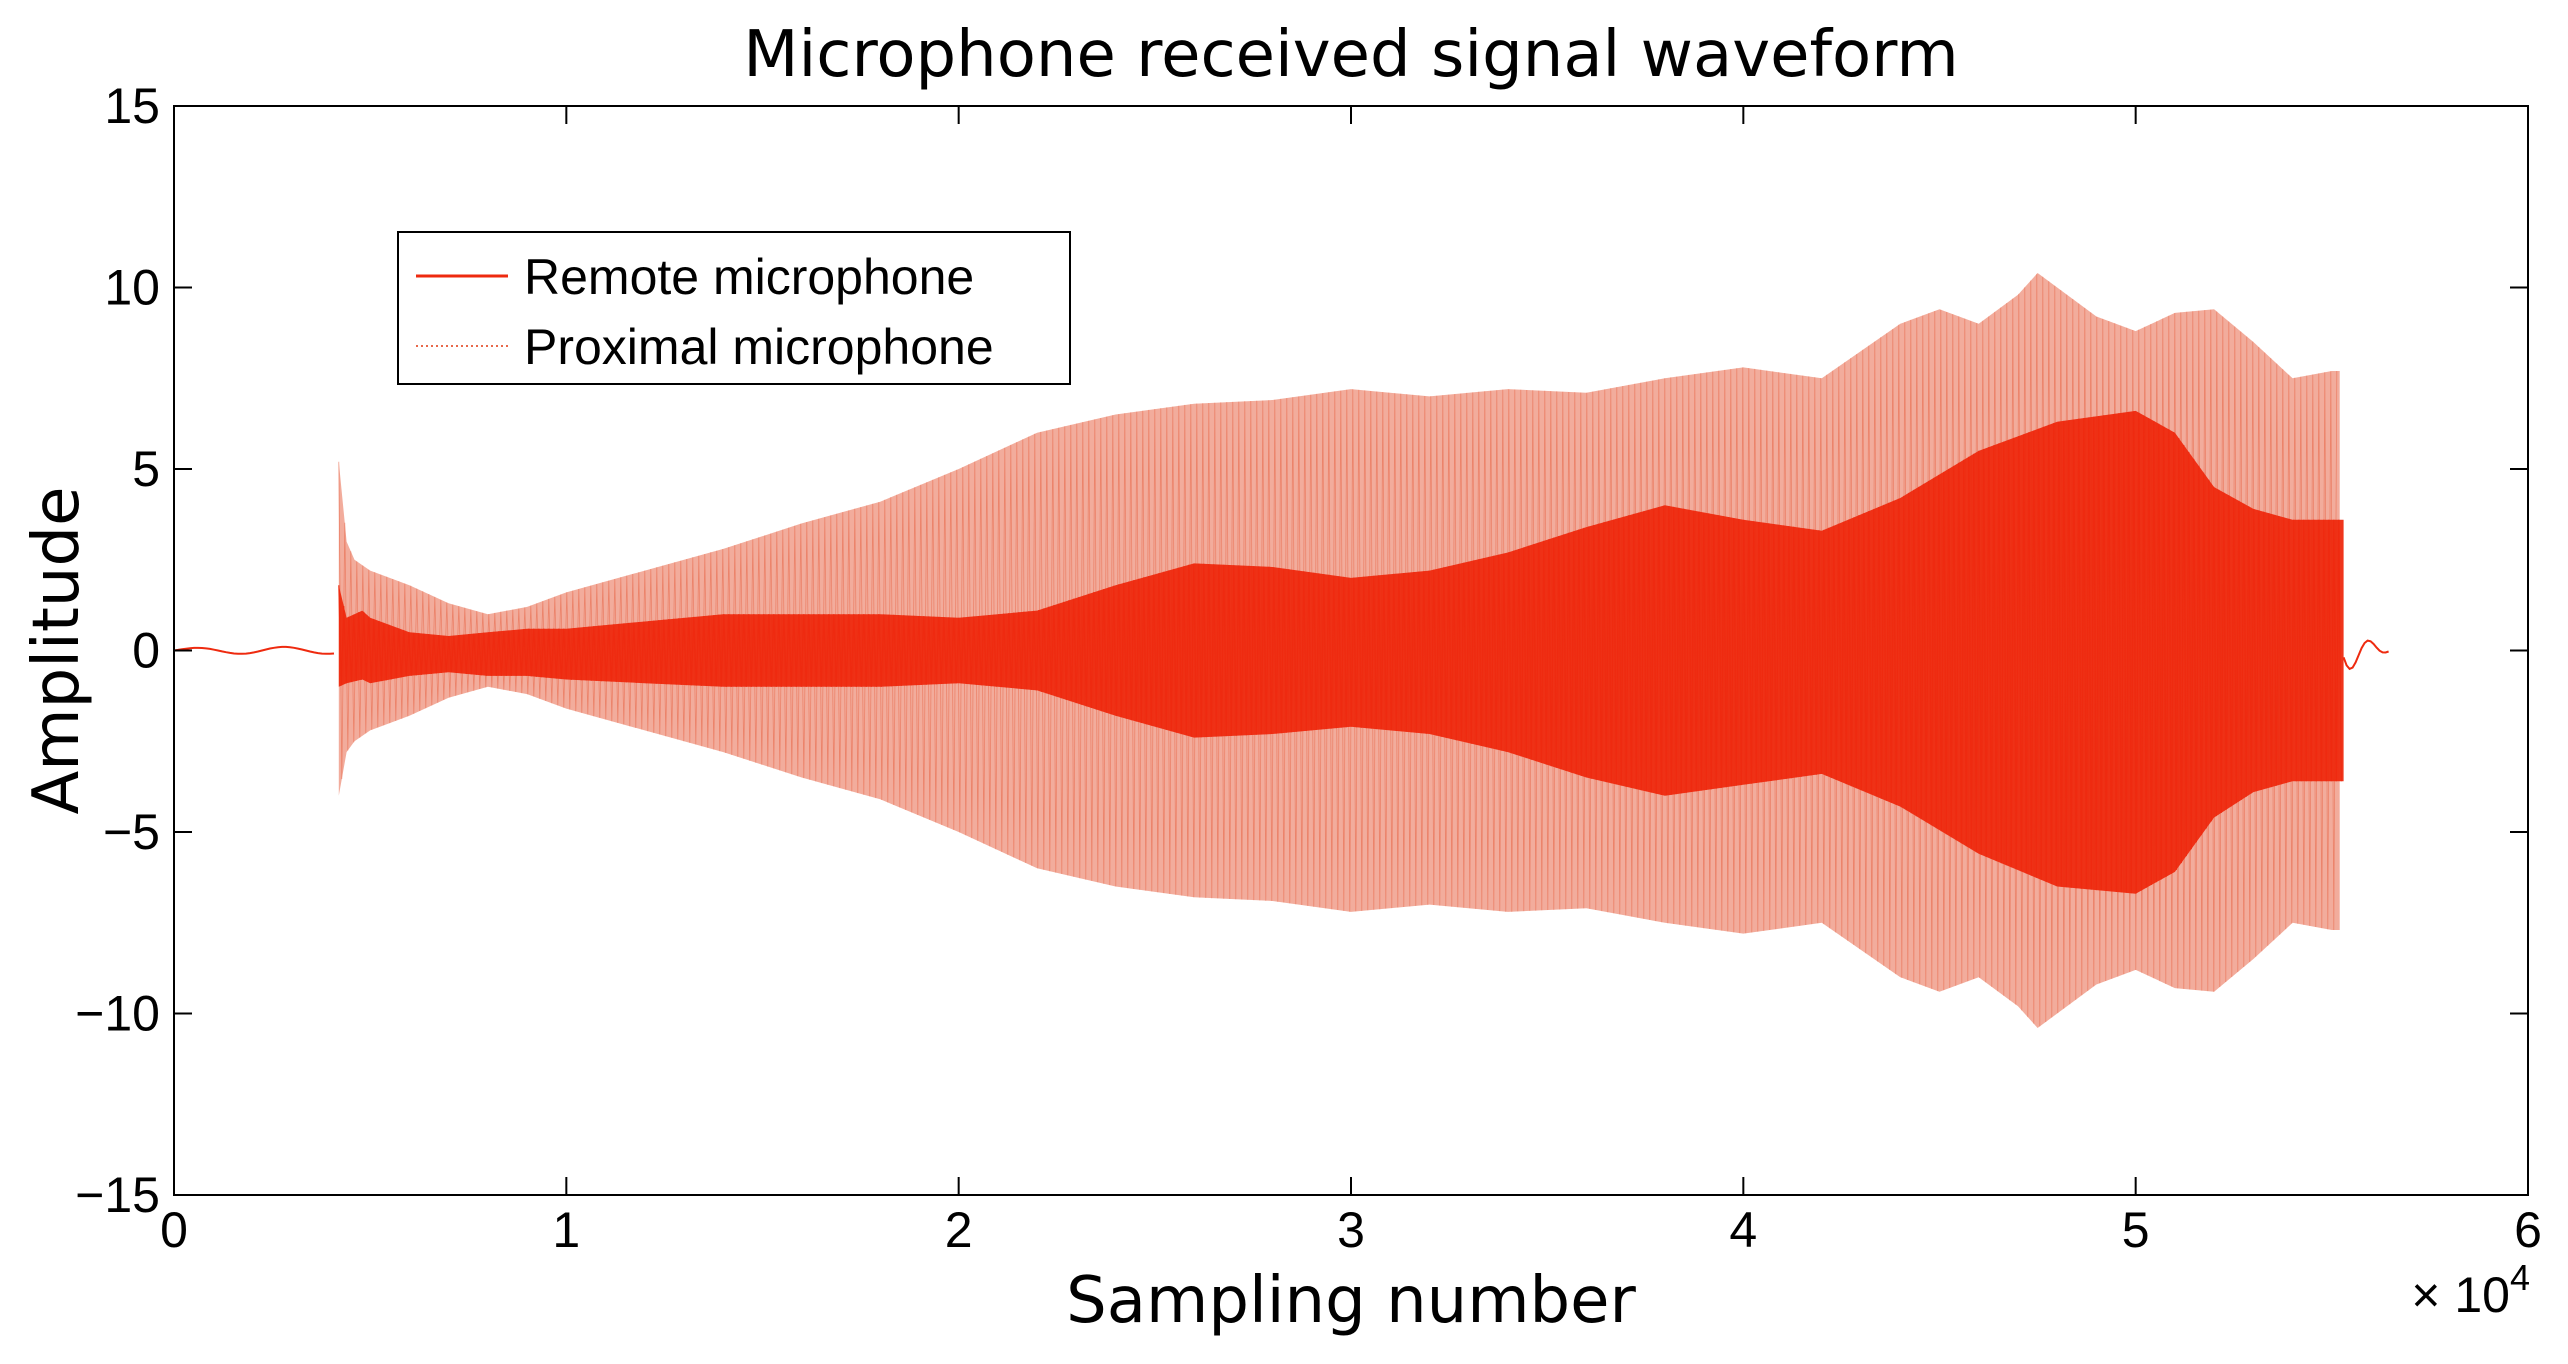  I want to click on chart-title: Microphone received signal waveform, so click(1350, 55).